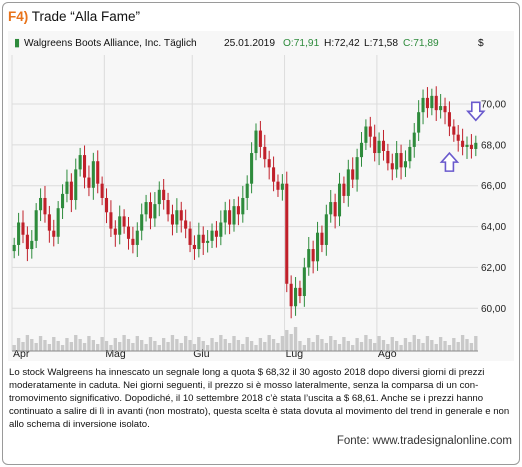 The image size is (522, 467). What do you see at coordinates (387, 354) in the screenshot?
I see `x-tick-label: Ago` at bounding box center [387, 354].